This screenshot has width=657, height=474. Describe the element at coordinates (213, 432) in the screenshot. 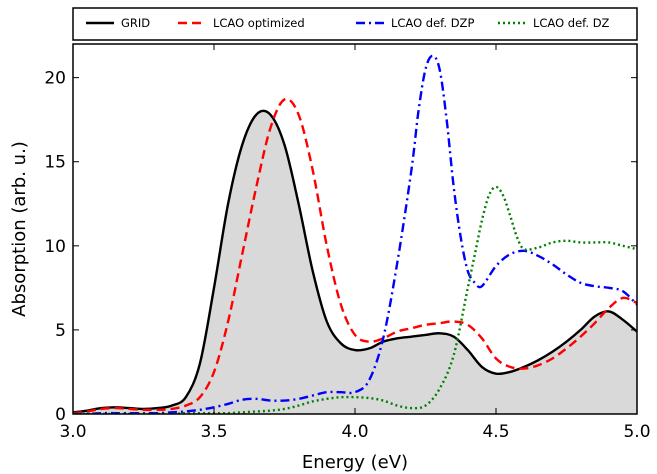

I see `x-tick-label: 3.5` at that location.